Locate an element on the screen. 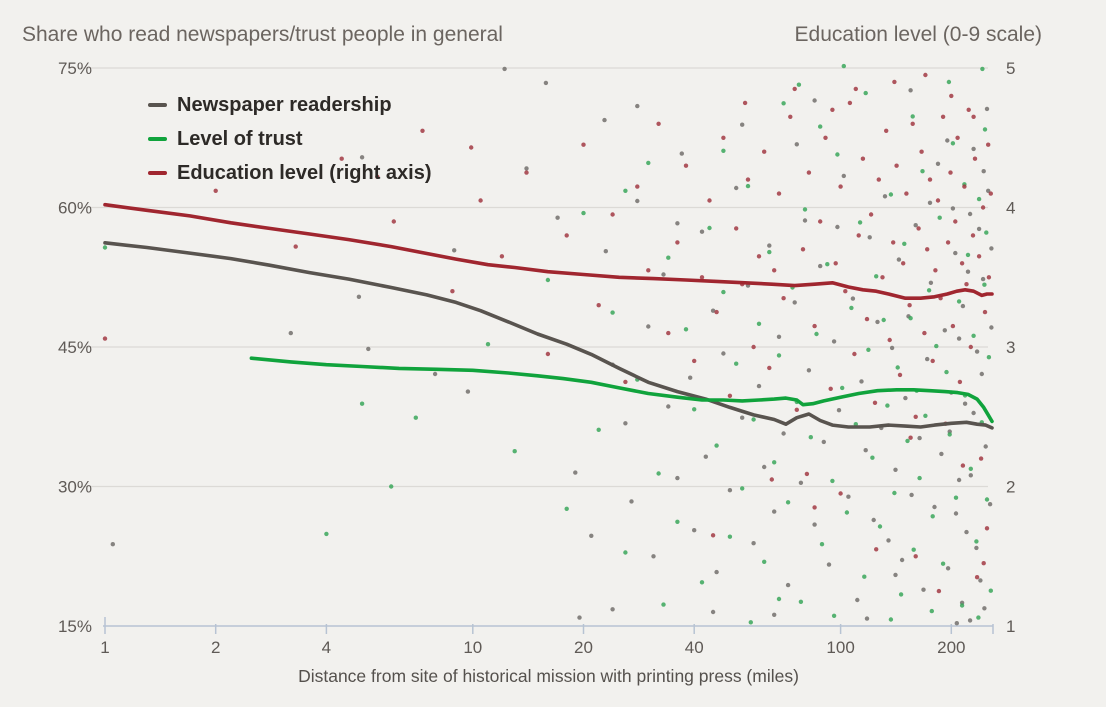  right-tick-label: 4 is located at coordinates (1010, 208).